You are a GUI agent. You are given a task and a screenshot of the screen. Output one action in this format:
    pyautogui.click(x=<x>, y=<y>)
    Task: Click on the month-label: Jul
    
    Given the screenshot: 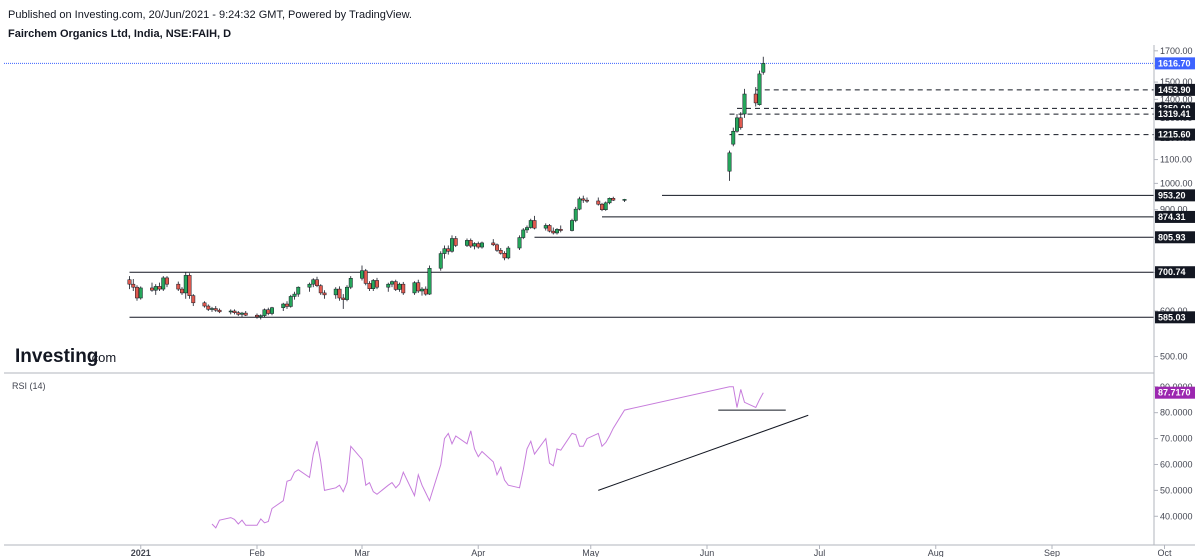 What is the action you would take?
    pyautogui.click(x=820, y=552)
    